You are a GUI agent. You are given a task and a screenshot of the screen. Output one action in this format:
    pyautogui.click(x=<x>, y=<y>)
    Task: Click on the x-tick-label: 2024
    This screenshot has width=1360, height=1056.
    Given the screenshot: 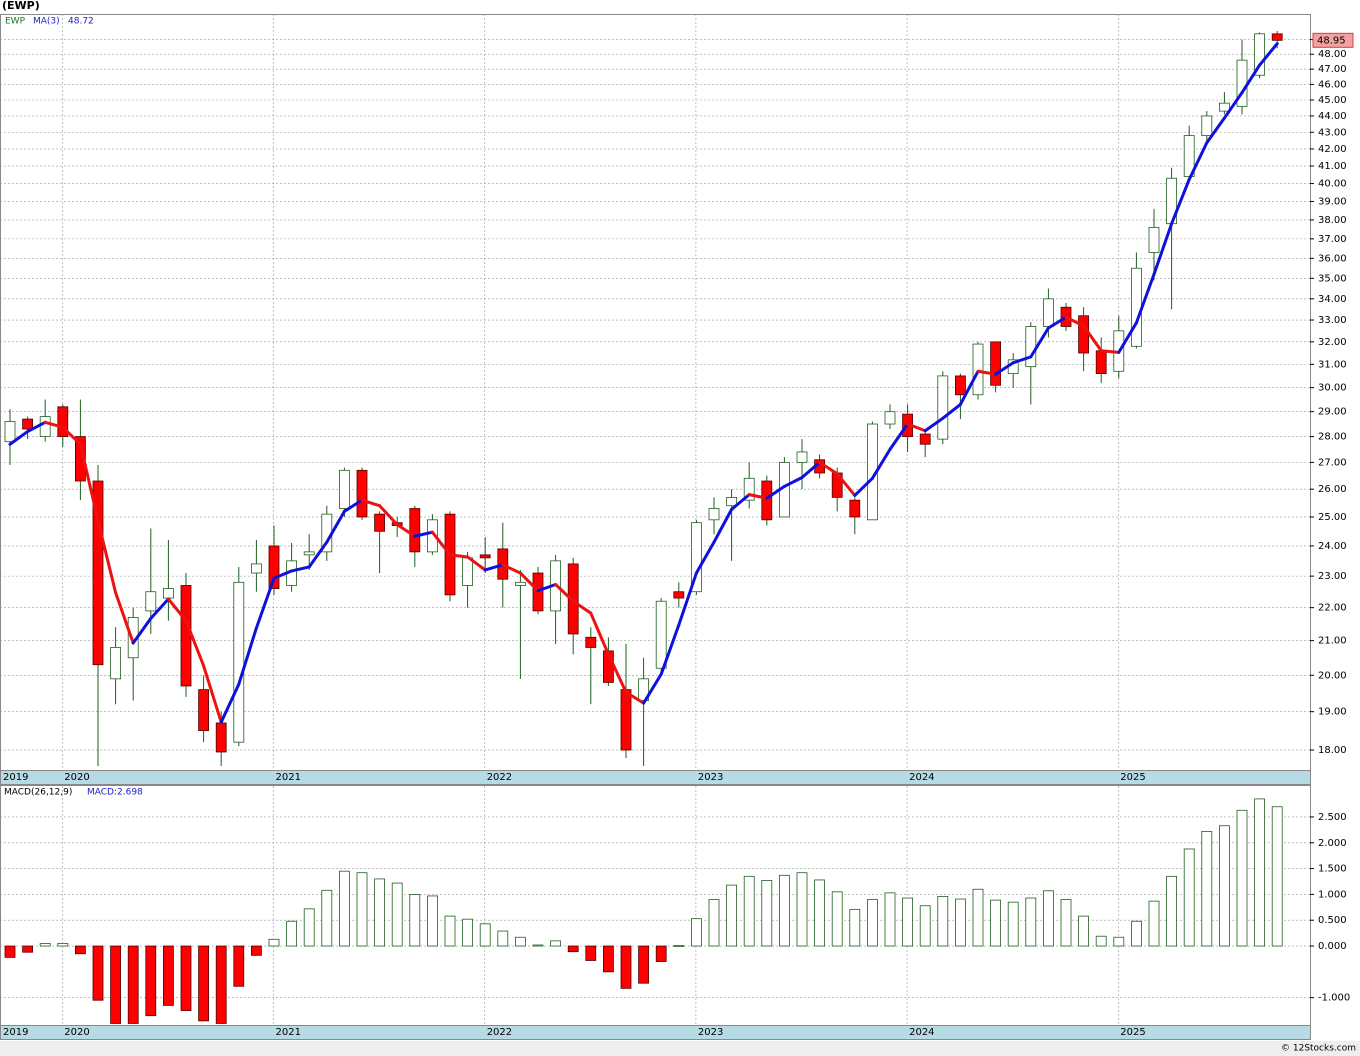 What is the action you would take?
    pyautogui.click(x=921, y=1032)
    